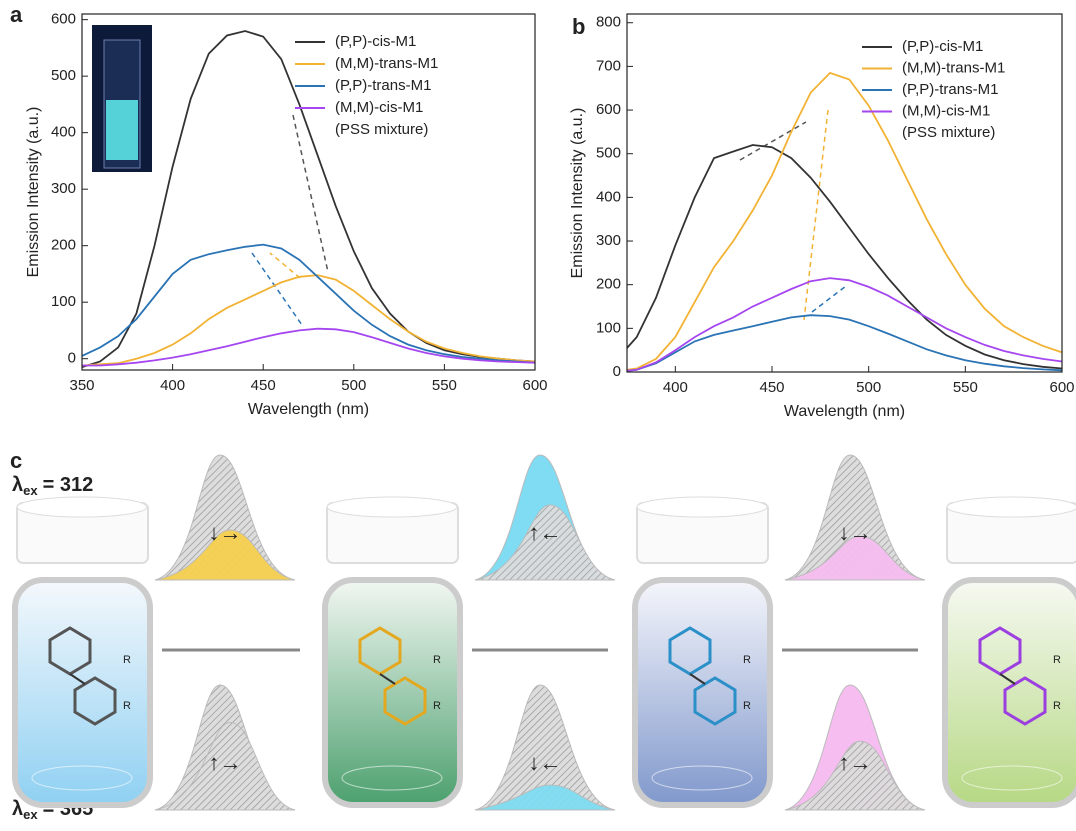 This screenshot has width=1076, height=831. Describe the element at coordinates (308, 409) in the screenshot. I see `x-axis-title: Wavelength (nm)` at that location.